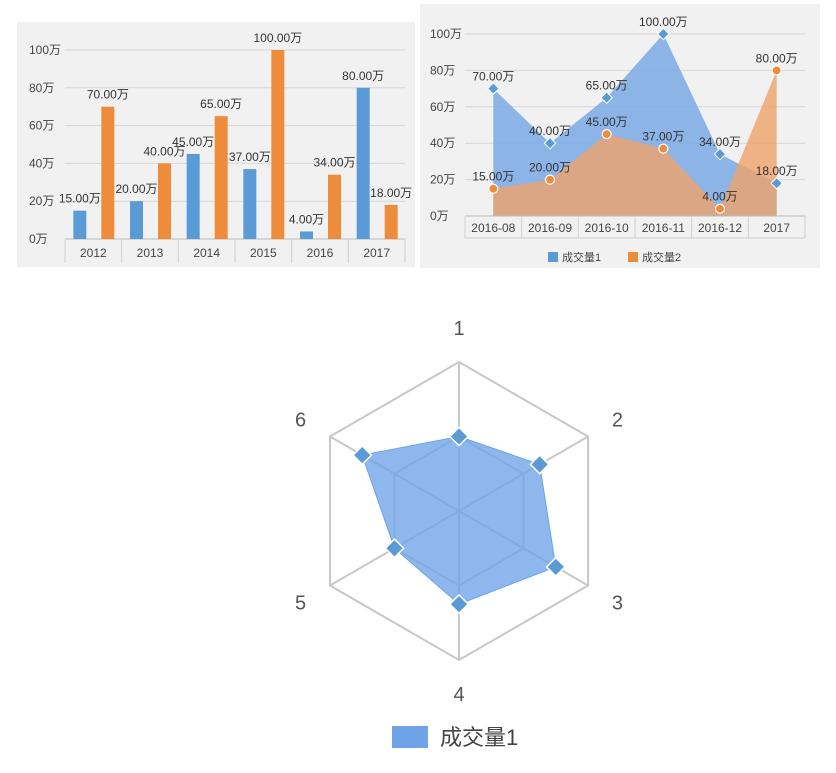 This screenshot has width=836, height=773. I want to click on legend-item: 成交量2, so click(654, 257).